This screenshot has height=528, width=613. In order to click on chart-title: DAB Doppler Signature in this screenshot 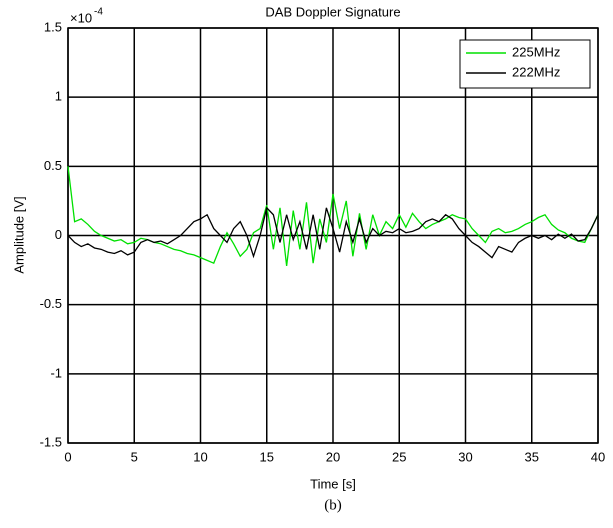, I will do `click(332, 11)`.